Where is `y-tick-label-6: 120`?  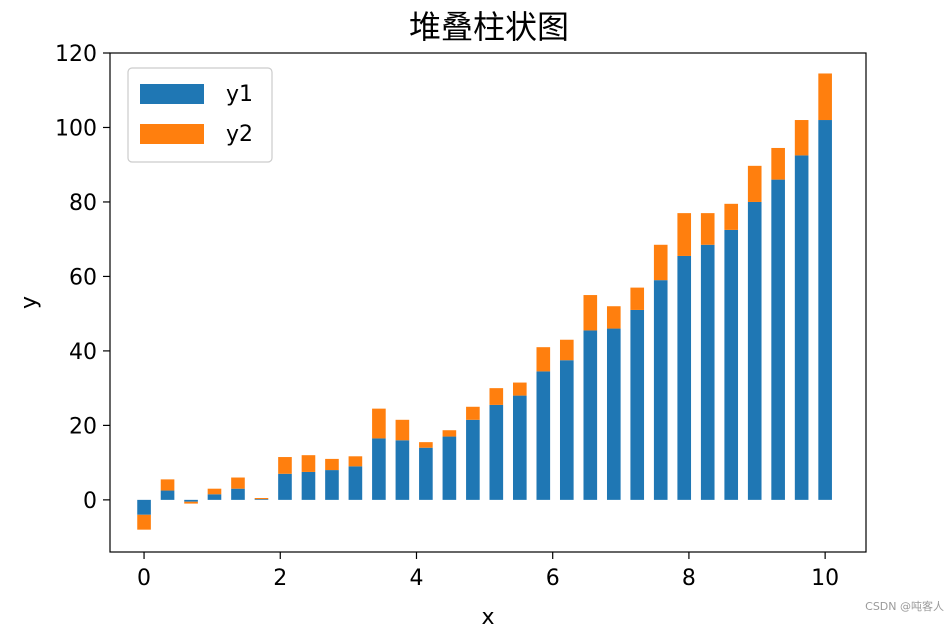
y-tick-label-6: 120 is located at coordinates (76, 54).